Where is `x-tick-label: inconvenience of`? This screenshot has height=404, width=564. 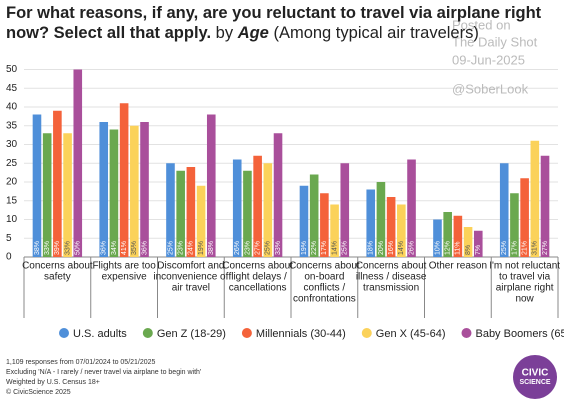 x-tick-label: inconvenience of is located at coordinates (190, 277).